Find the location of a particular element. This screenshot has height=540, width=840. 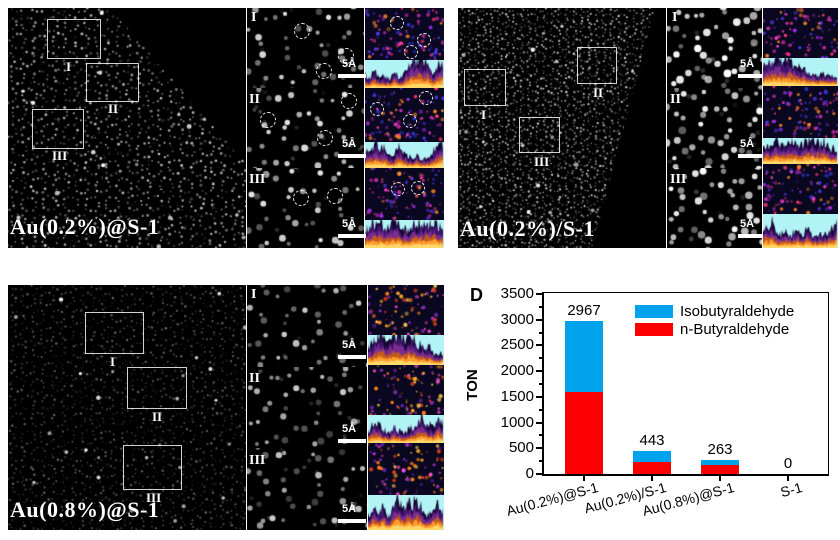

zoom-label-c-III: III is located at coordinates (257, 460).